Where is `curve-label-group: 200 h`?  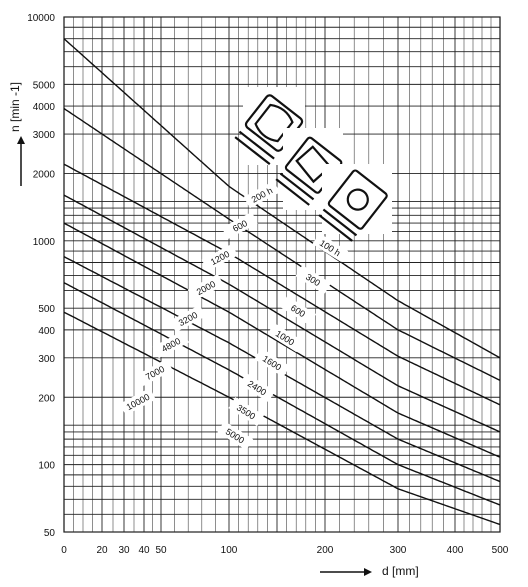 curve-label-group: 200 h is located at coordinates (261, 194).